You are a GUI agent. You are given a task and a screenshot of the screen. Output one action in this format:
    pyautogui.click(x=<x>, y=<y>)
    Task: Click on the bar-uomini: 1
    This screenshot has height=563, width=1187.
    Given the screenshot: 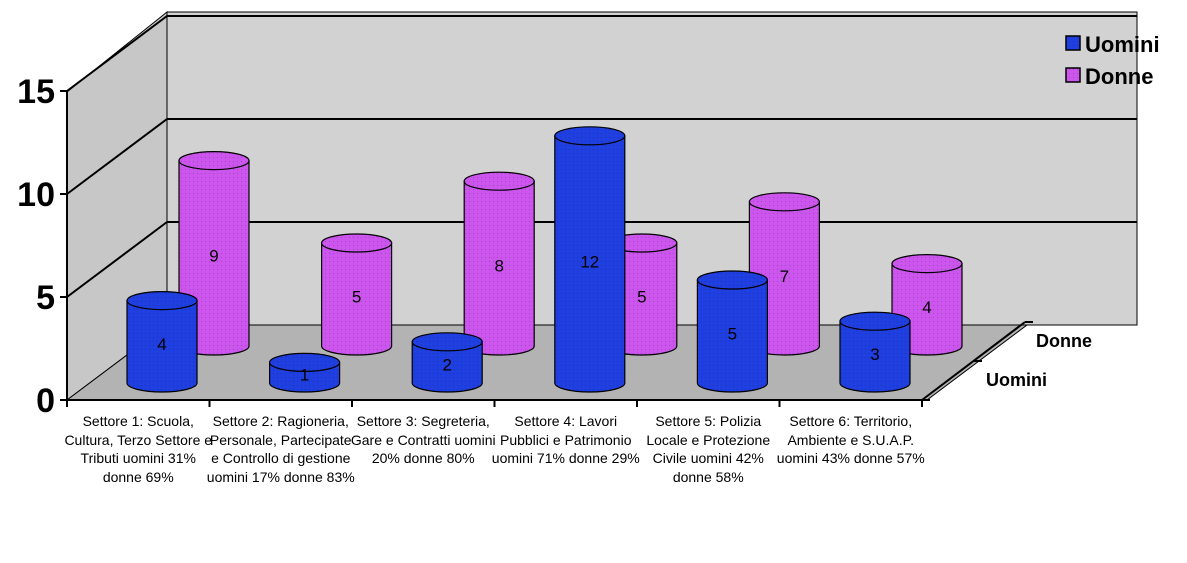 What is the action you would take?
    pyautogui.click(x=305, y=372)
    